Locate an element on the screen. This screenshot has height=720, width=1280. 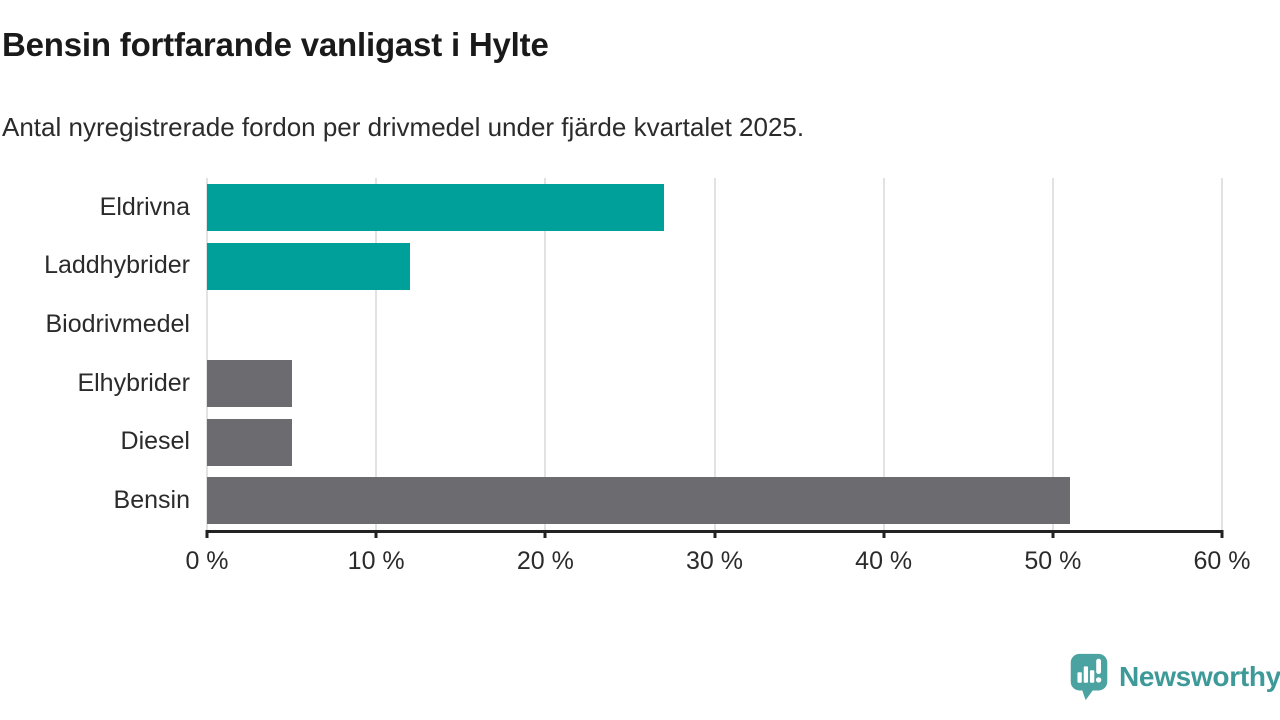
x-axis-labels: 0 % 10 % 20 % 30 % 40 % 50 % 60 % is located at coordinates (717, 563).